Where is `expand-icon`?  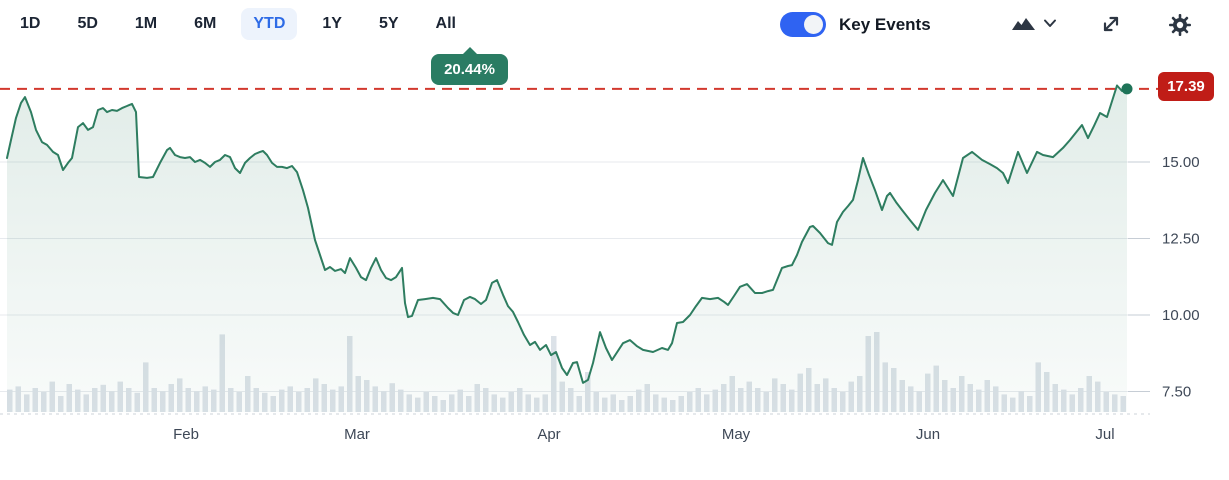 expand-icon is located at coordinates (1111, 24).